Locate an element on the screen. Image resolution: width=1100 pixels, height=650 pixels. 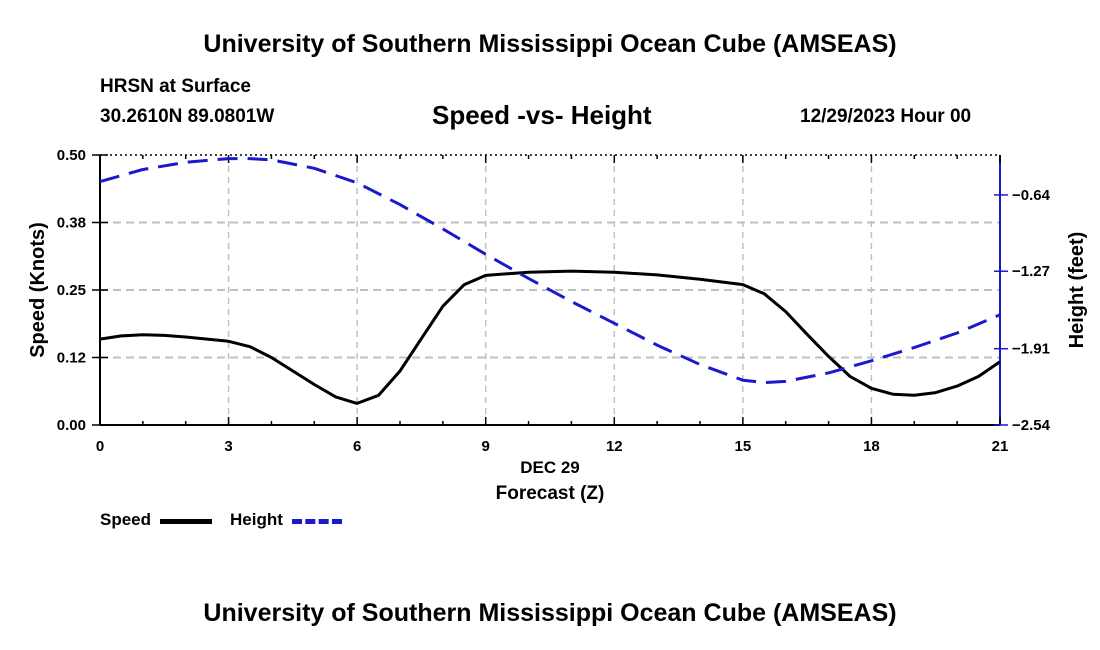
legend-height-swatch is located at coordinates (317, 521).